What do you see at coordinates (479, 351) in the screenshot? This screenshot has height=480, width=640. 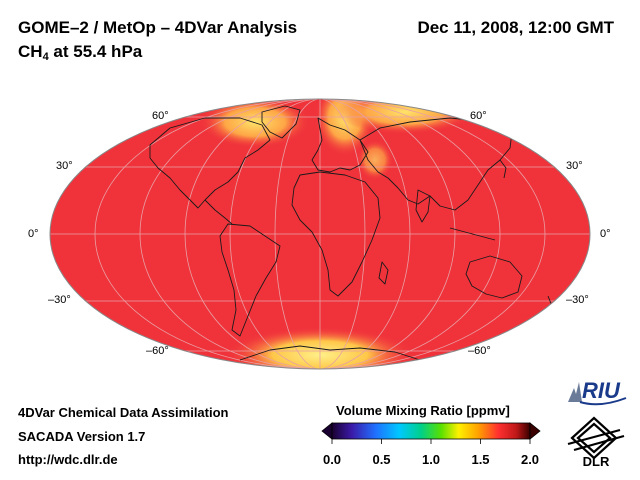 I see `lat-label-60s-right: –60°` at bounding box center [479, 351].